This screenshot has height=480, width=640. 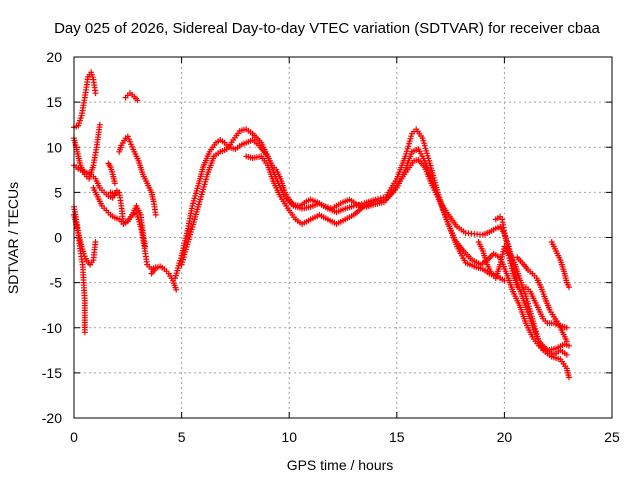 I want to click on y-tick-label: 20, so click(x=54, y=57).